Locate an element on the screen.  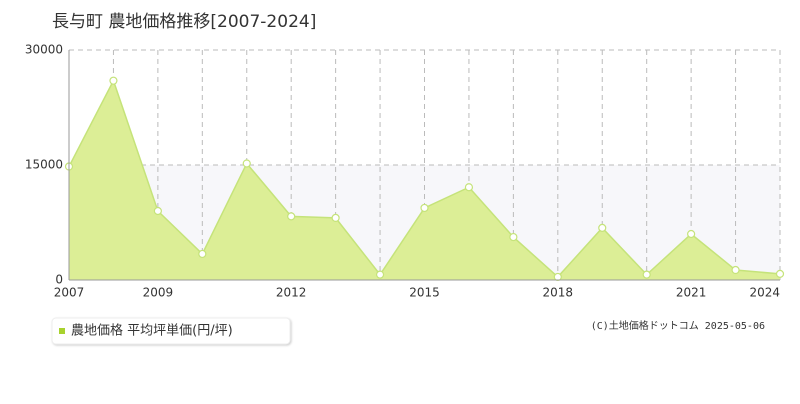
x-tick-label: 2012 is located at coordinates (291, 293).